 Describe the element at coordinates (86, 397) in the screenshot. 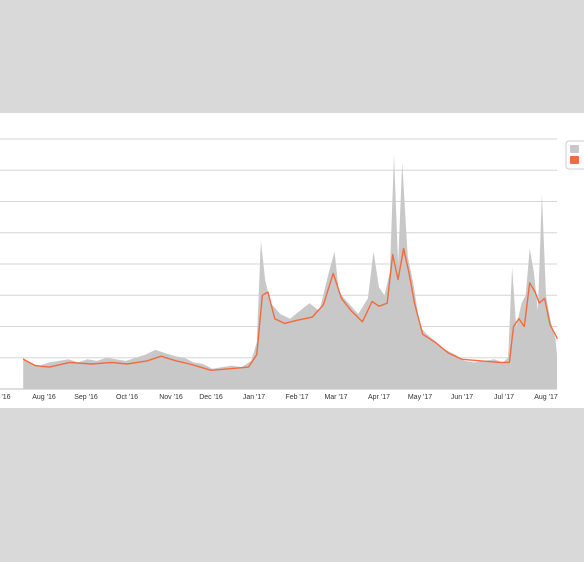

I see `x-tick-label: Sep '16` at that location.